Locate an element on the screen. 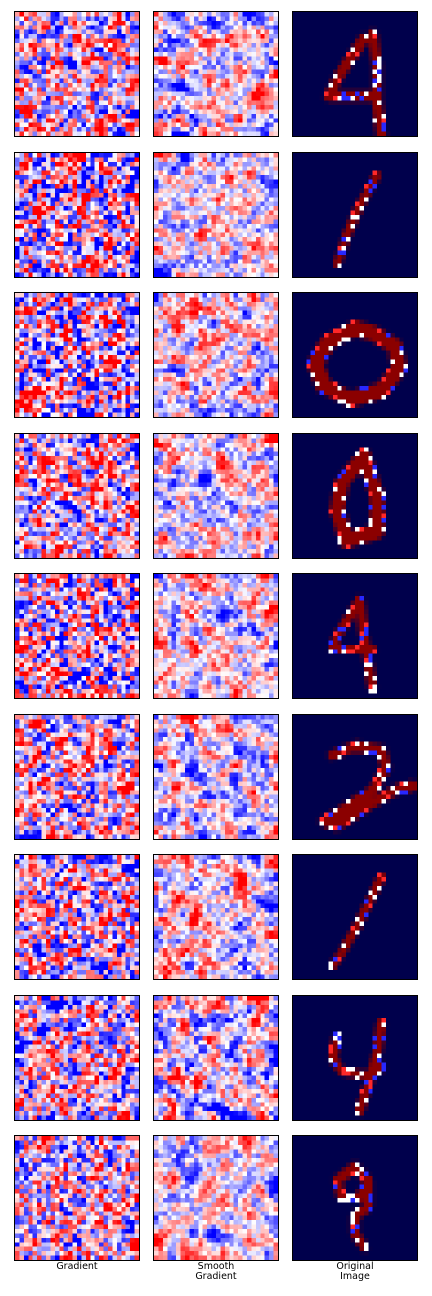  column-label-gradient: Gradient is located at coordinates (77, 1266).